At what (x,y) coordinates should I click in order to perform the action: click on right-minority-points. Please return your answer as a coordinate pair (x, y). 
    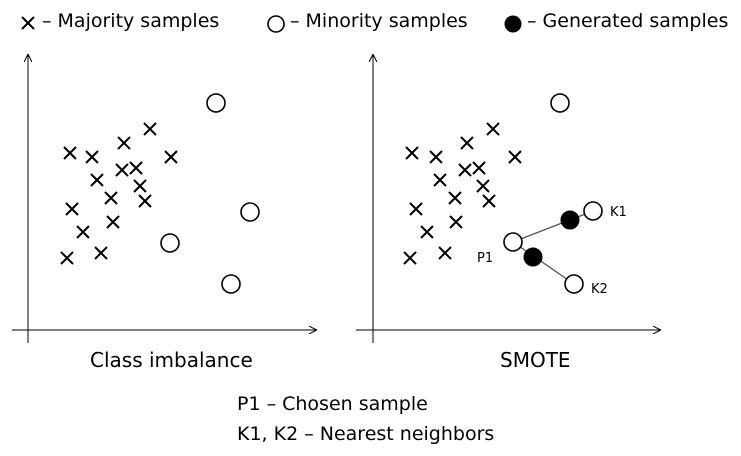
    Looking at the image, I should click on (553, 193).